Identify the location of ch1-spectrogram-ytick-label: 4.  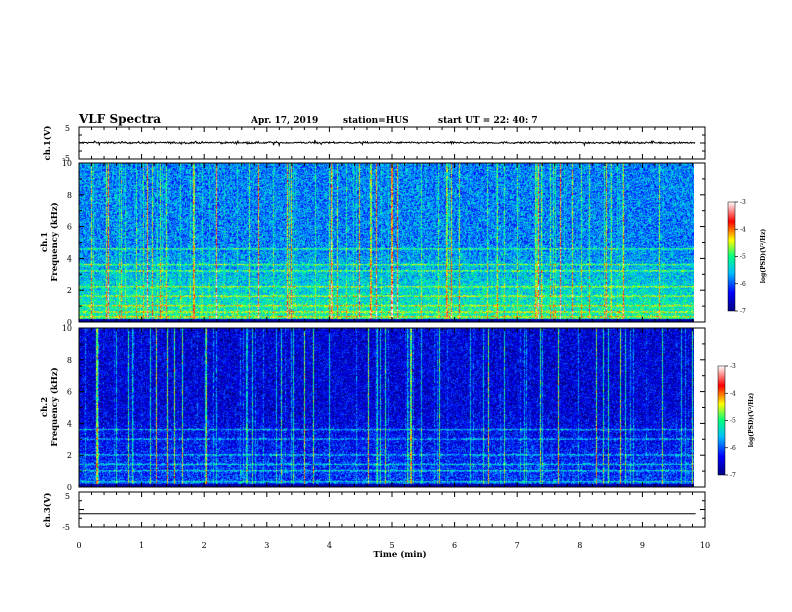
(69, 258).